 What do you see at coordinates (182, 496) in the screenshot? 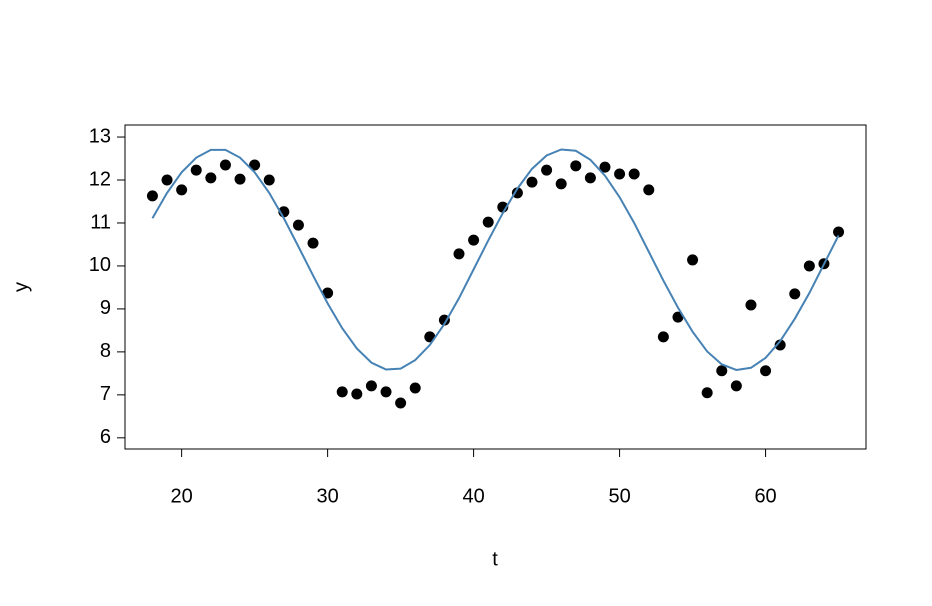
I see `x-tick-label: 20` at bounding box center [182, 496].